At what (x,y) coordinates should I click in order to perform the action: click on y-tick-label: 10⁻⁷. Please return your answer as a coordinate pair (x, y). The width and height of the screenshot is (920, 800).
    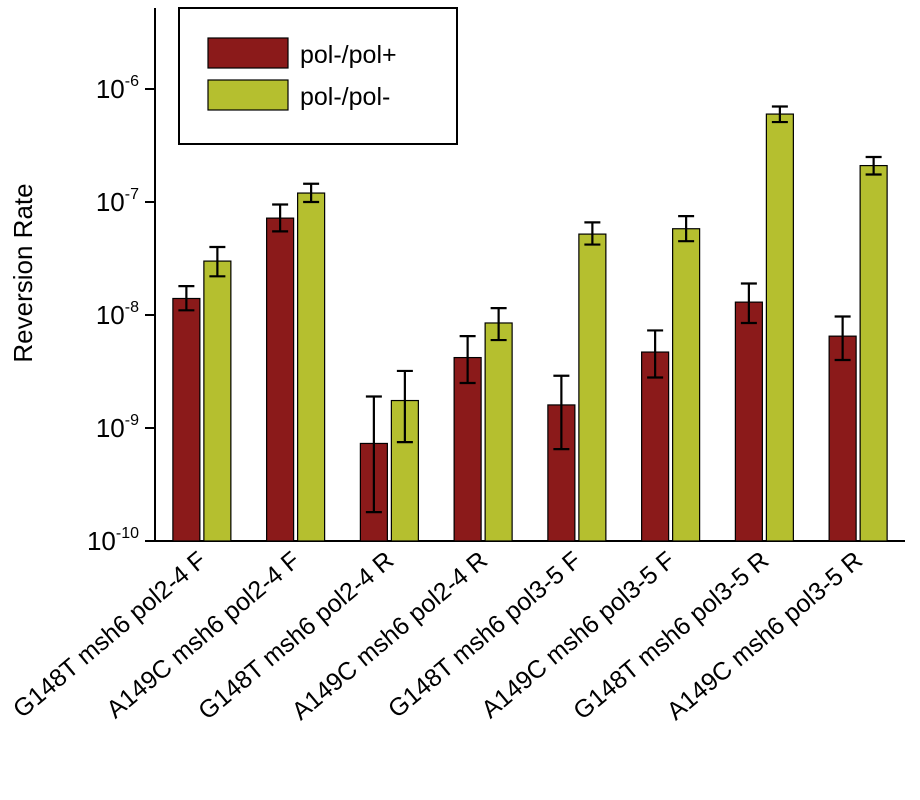
    Looking at the image, I should click on (117, 201).